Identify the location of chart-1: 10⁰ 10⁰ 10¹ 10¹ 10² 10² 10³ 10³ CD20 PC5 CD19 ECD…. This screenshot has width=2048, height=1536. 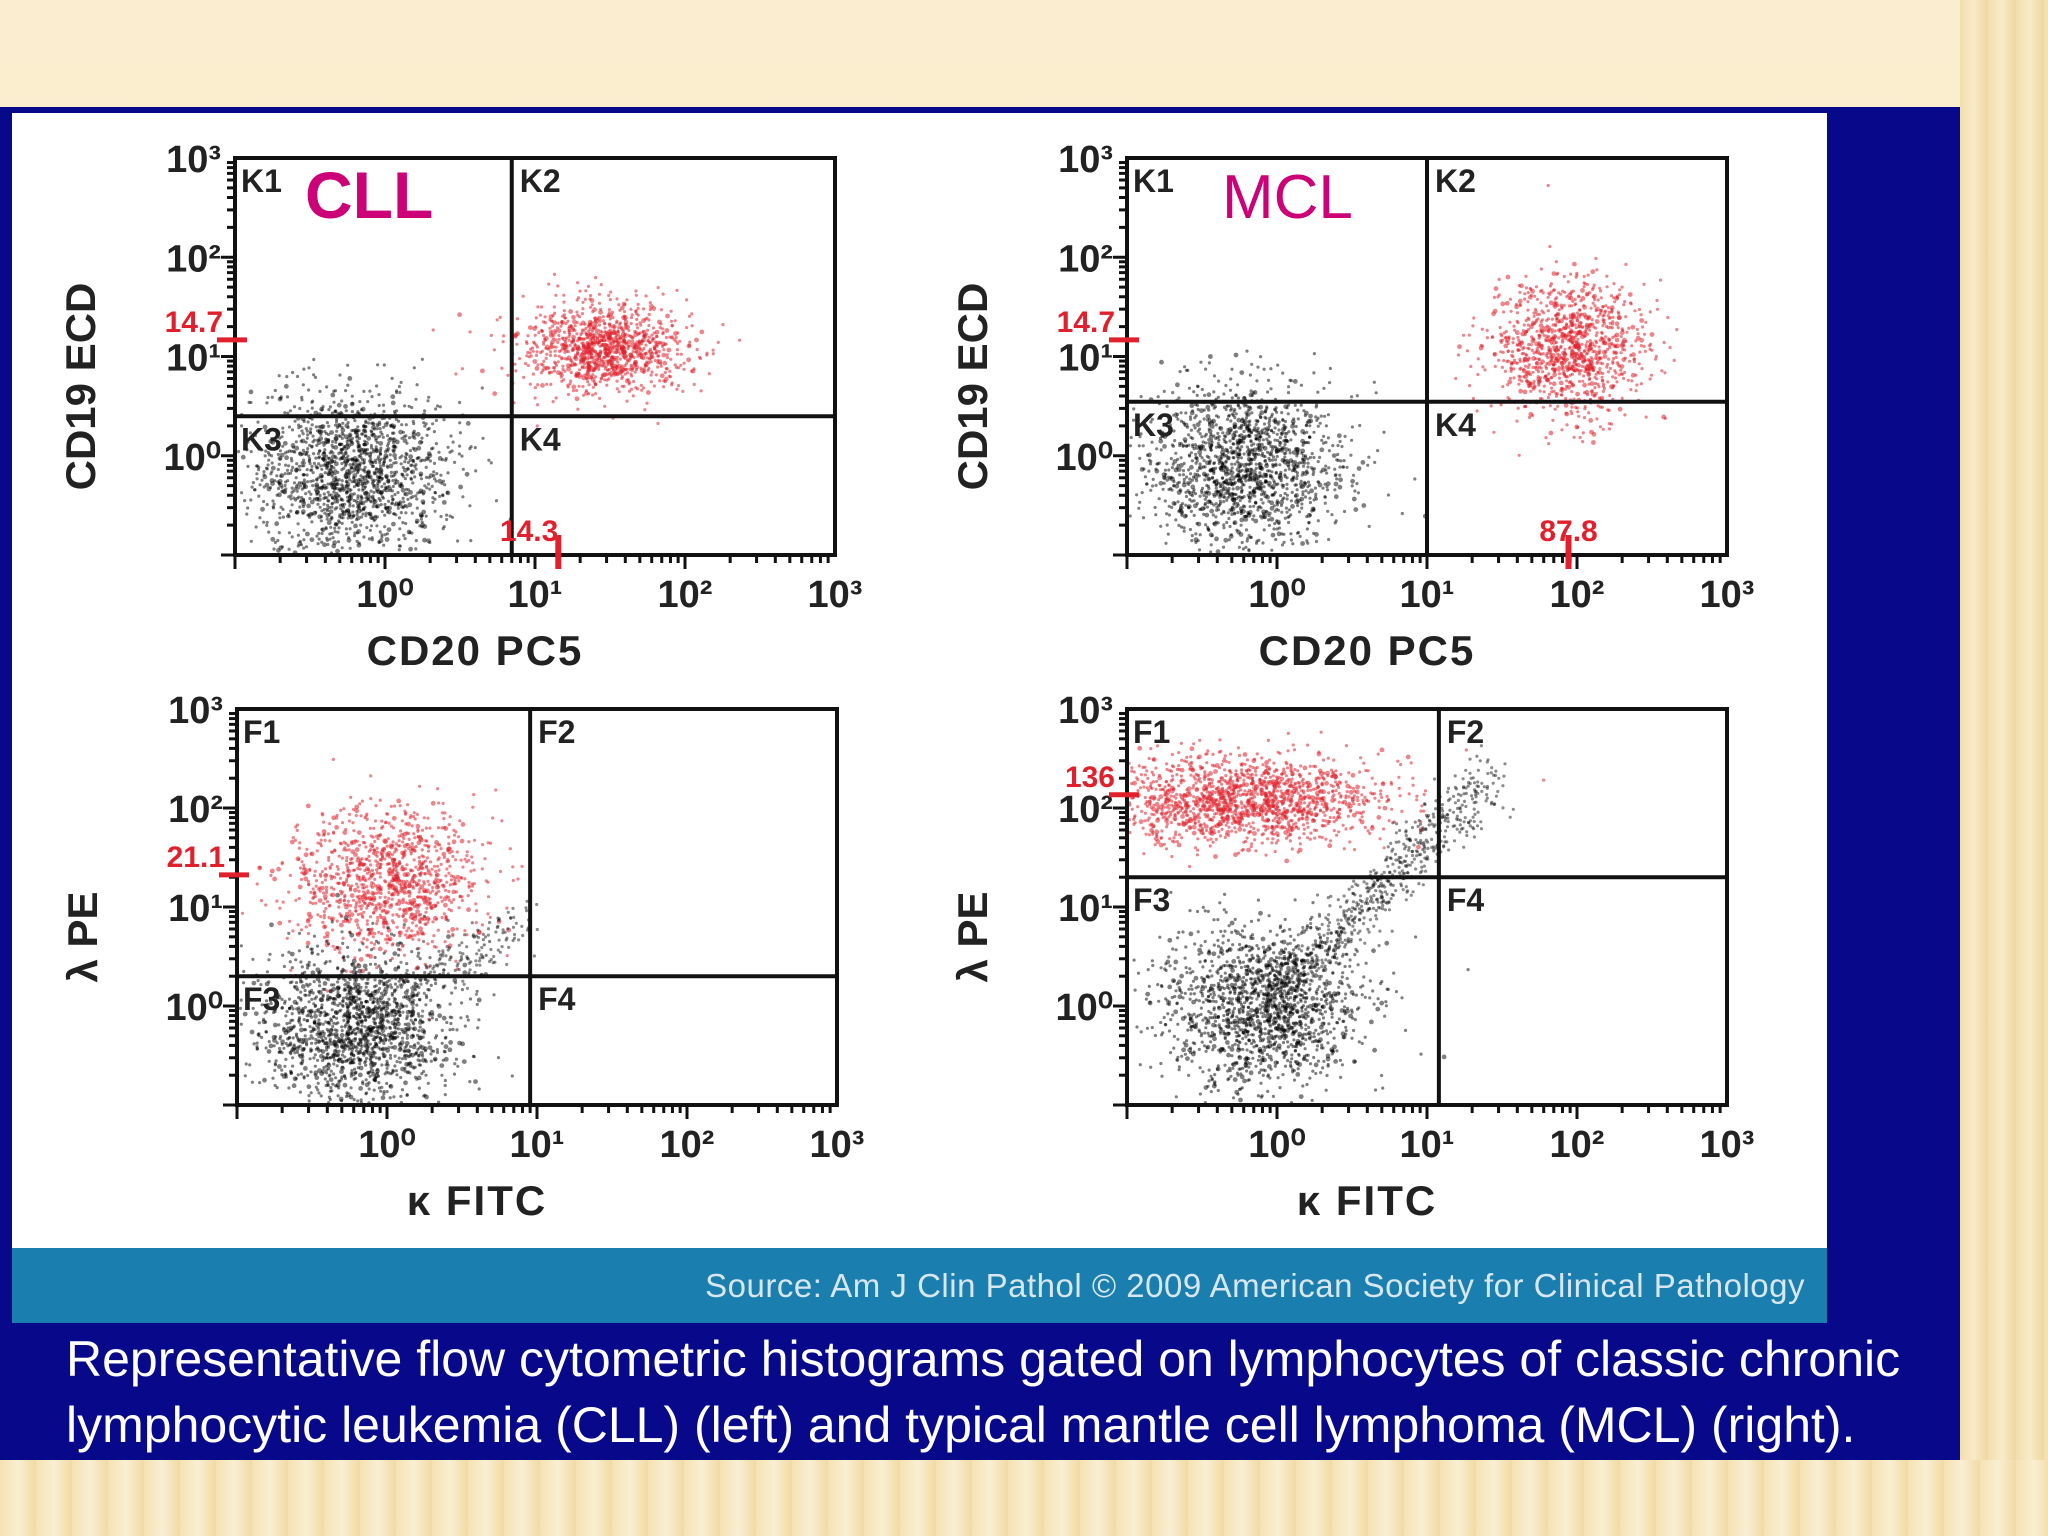
(459, 406).